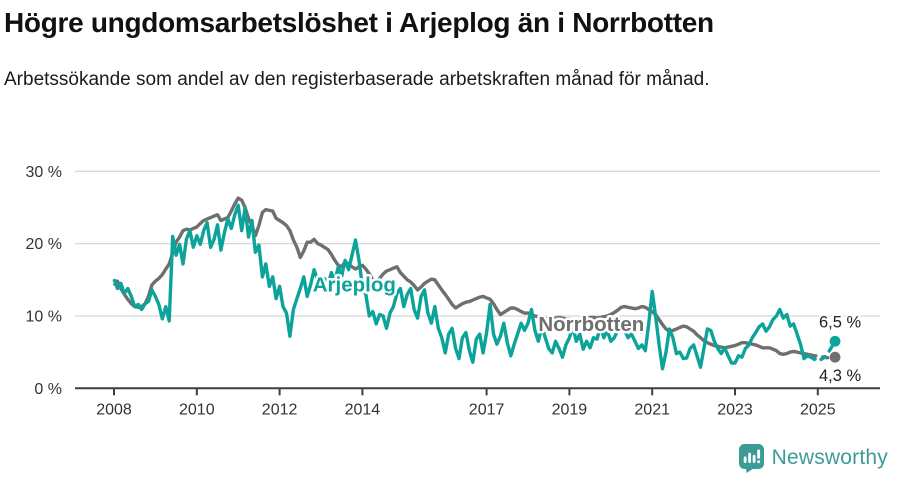 The image size is (900, 480). What do you see at coordinates (48, 389) in the screenshot?
I see `y-axis-label: 0 %` at bounding box center [48, 389].